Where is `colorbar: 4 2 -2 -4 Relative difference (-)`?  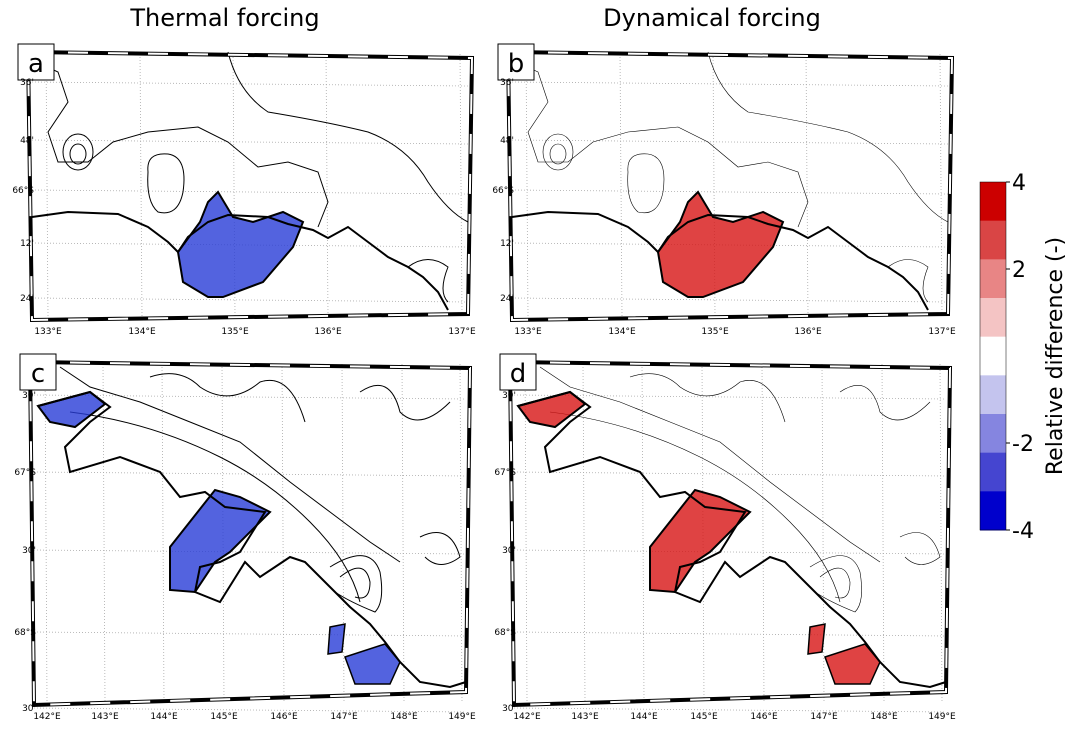 colorbar: 4 2 -2 -4 Relative difference (-) is located at coordinates (1023, 357).